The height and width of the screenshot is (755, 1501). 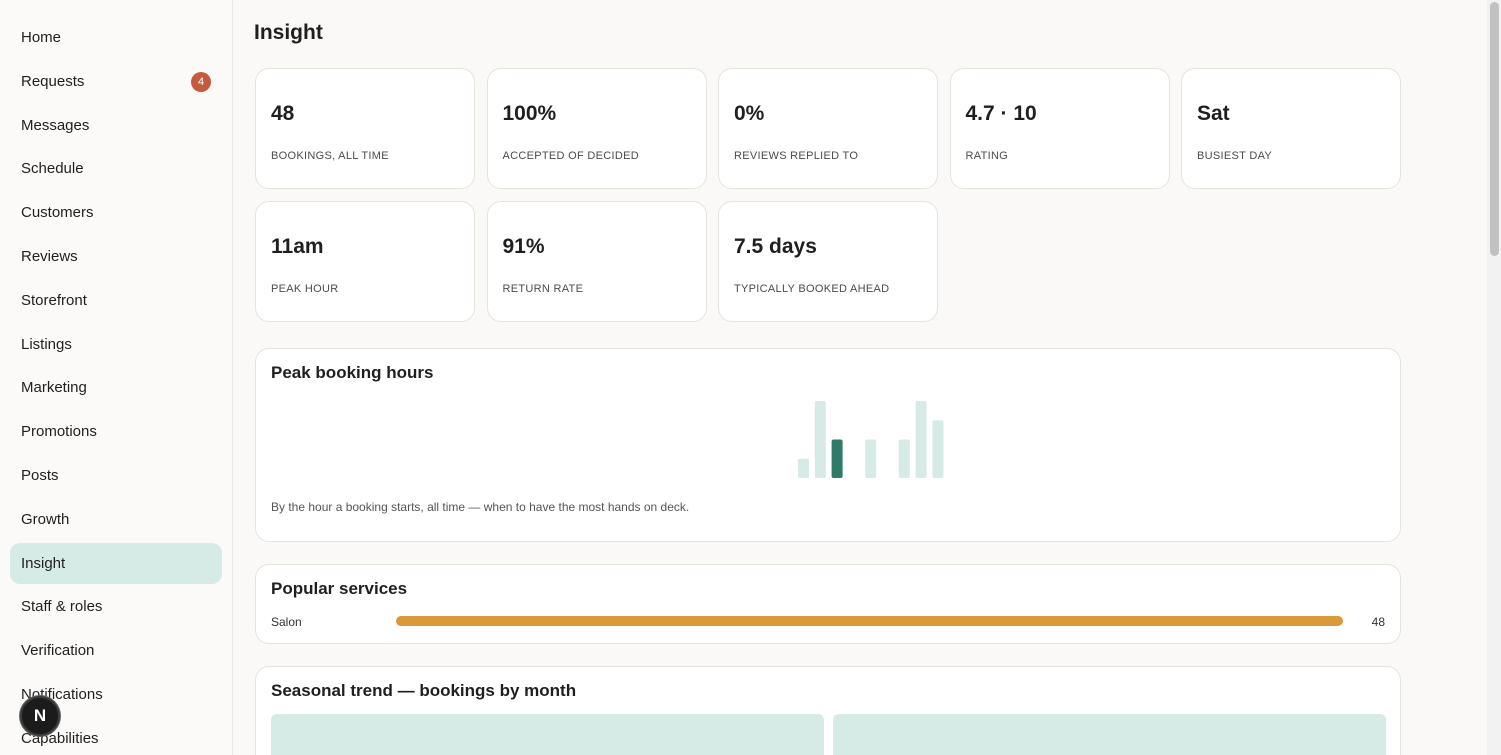 I want to click on page-scrollbar, so click(x=1494, y=377).